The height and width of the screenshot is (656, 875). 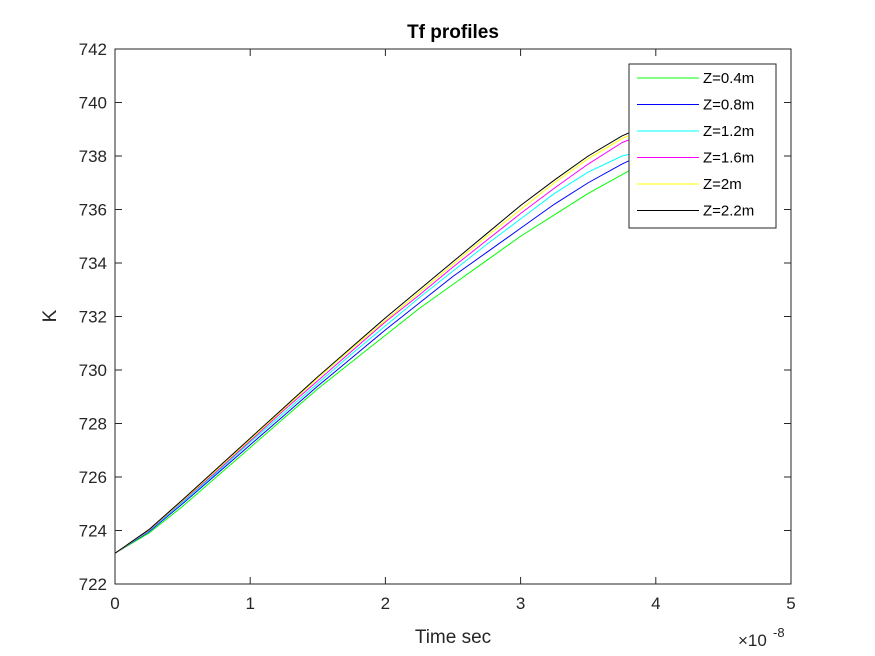 I want to click on legend-label-3: Z=1.2m, so click(x=728, y=131).